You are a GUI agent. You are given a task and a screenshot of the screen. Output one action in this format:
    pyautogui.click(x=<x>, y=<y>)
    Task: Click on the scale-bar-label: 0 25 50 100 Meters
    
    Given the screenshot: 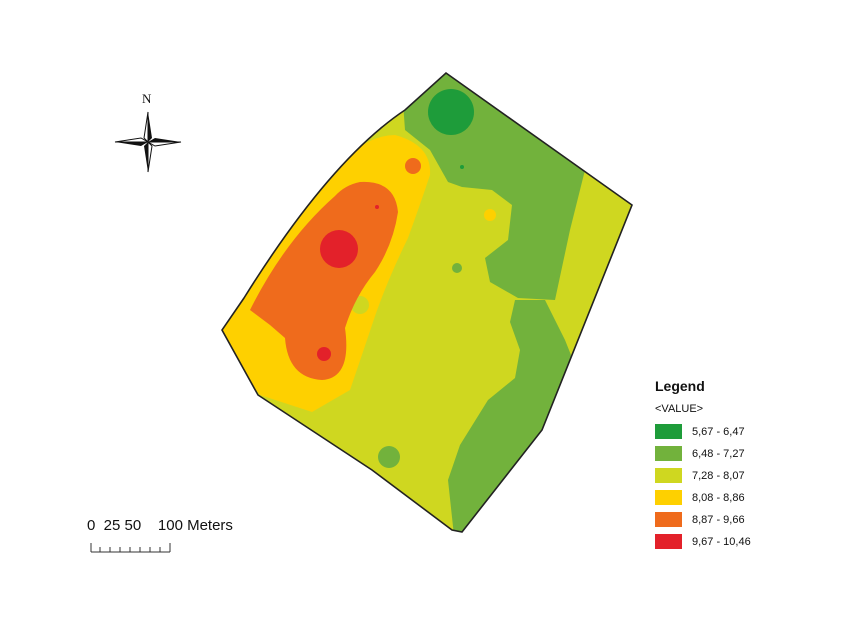 What is the action you would take?
    pyautogui.click(x=160, y=525)
    